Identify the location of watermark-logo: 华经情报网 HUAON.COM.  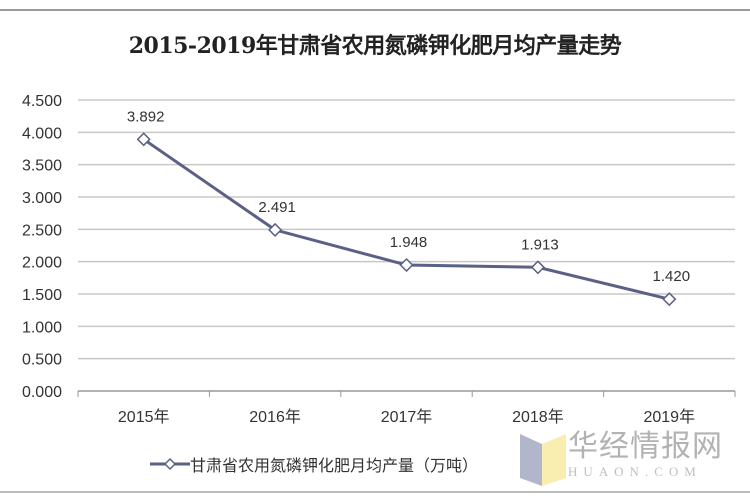
(620, 458).